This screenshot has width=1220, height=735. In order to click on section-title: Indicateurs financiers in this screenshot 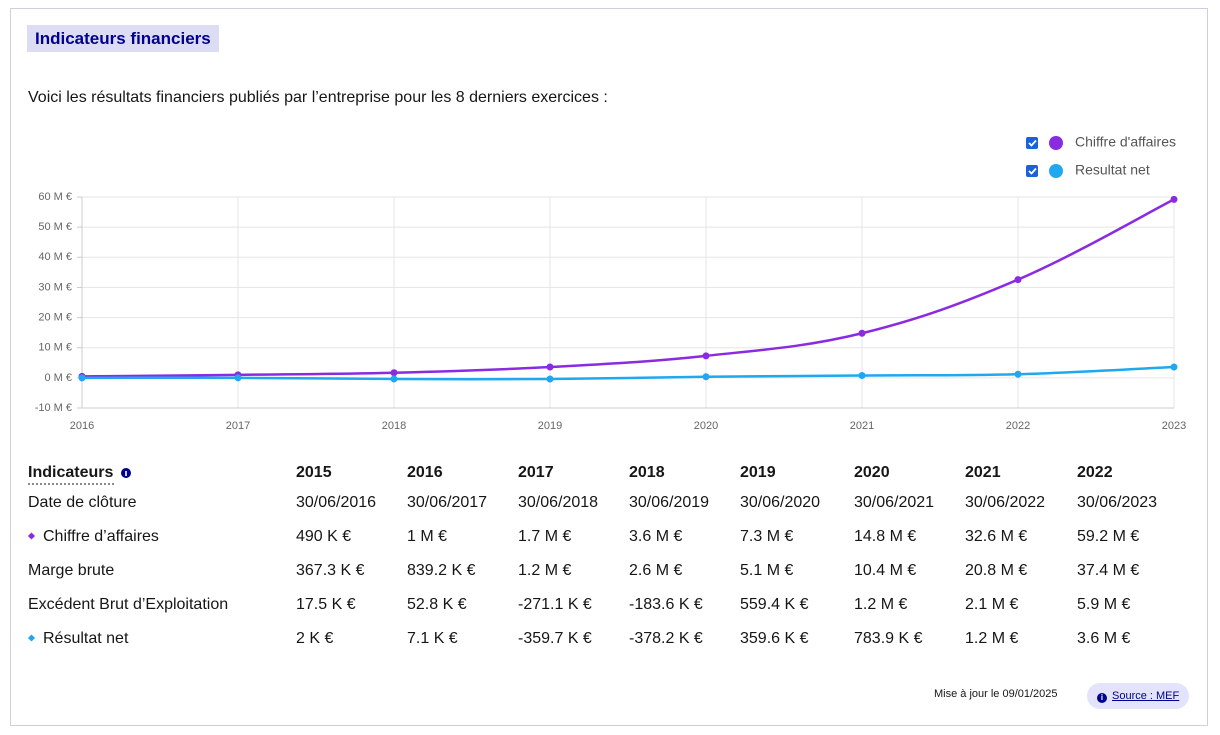, I will do `click(123, 38)`.